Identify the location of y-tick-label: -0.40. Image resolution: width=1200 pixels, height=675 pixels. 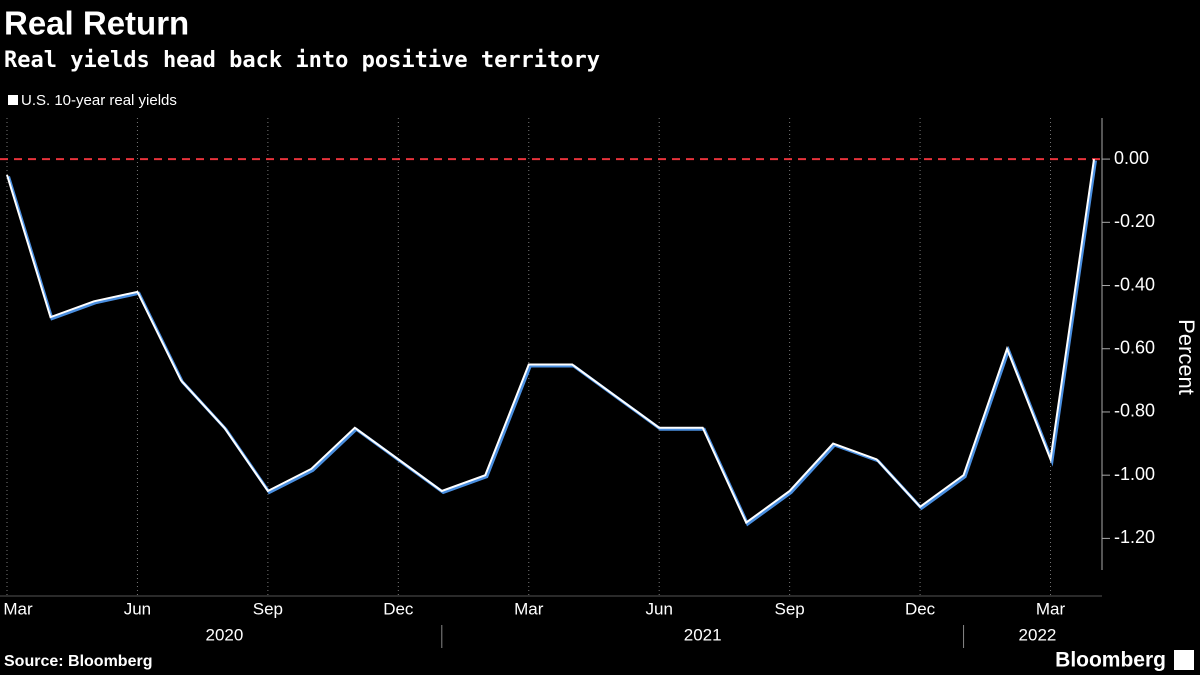
(1134, 284).